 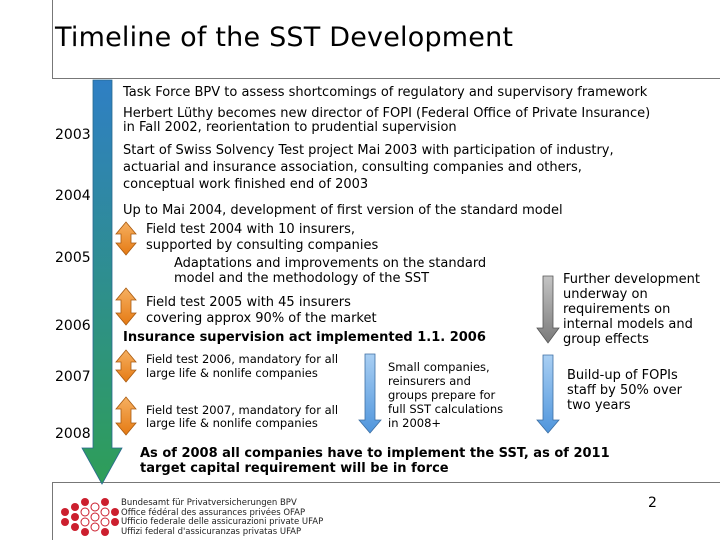 I want to click on event-small-companies-line2: reinsurers and, so click(x=429, y=381).